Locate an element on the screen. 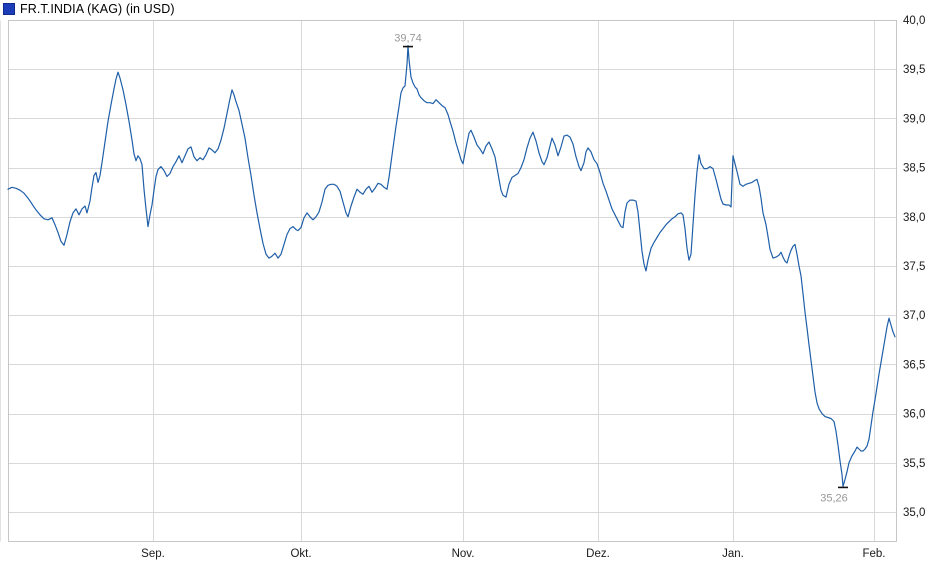 Image resolution: width=940 pixels, height=579 pixels. series-color-swatch-icon is located at coordinates (9, 9).